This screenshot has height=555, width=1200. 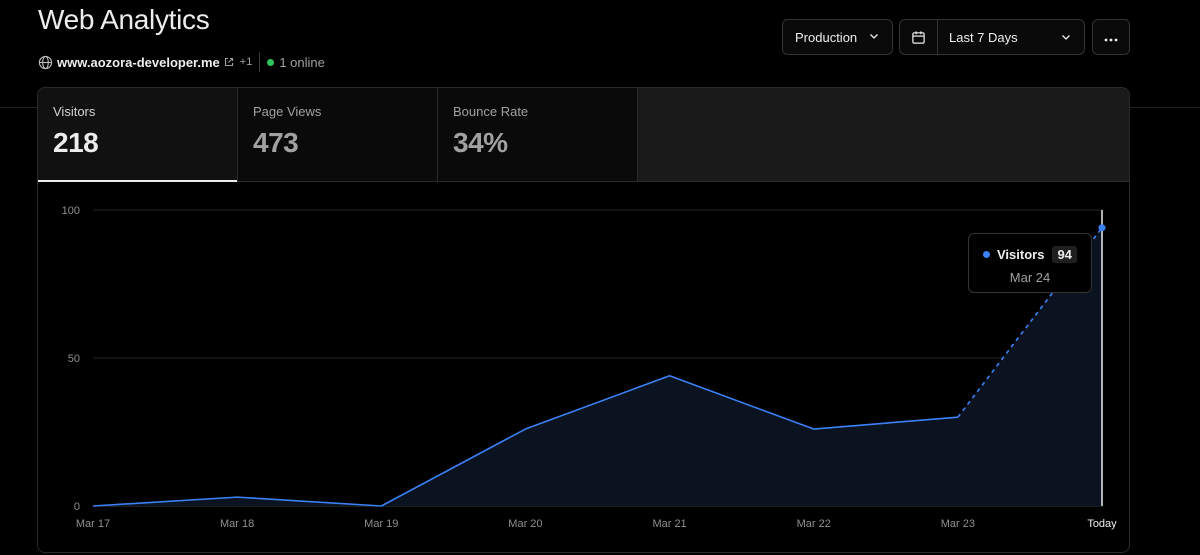 What do you see at coordinates (271, 62) in the screenshot?
I see `online-status-dot` at bounding box center [271, 62].